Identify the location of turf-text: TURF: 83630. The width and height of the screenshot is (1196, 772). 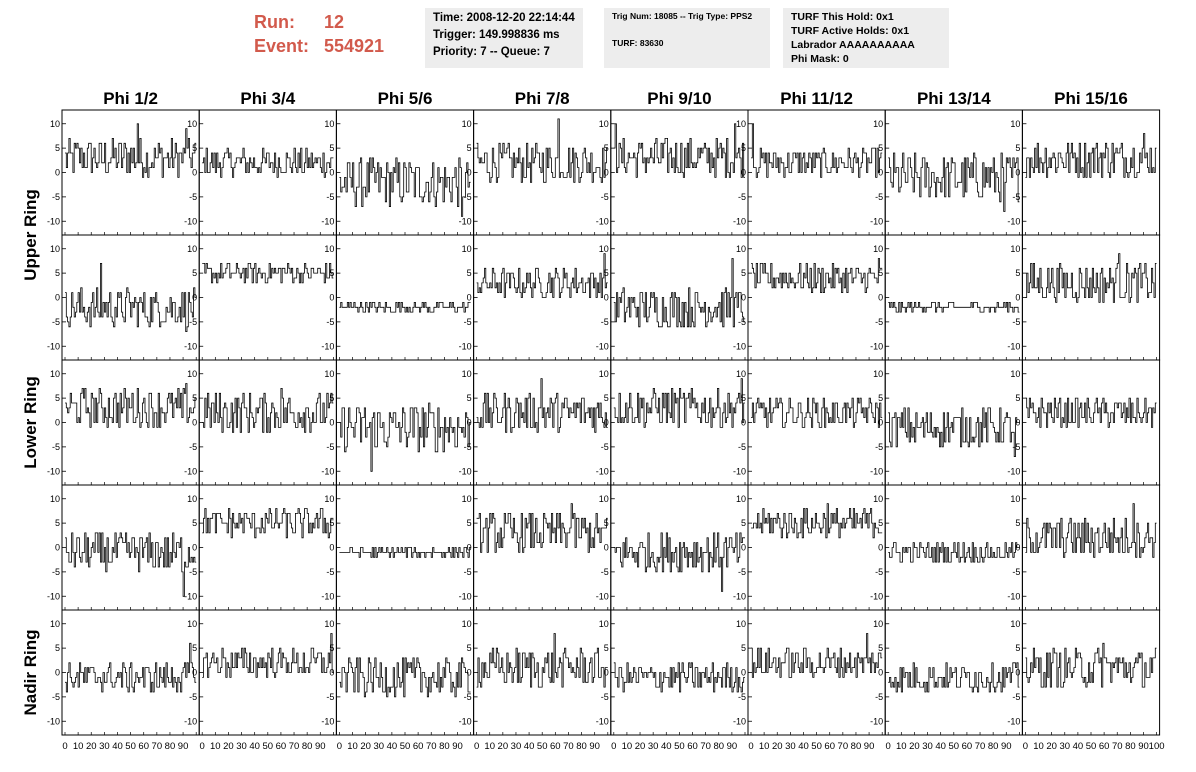
(638, 43).